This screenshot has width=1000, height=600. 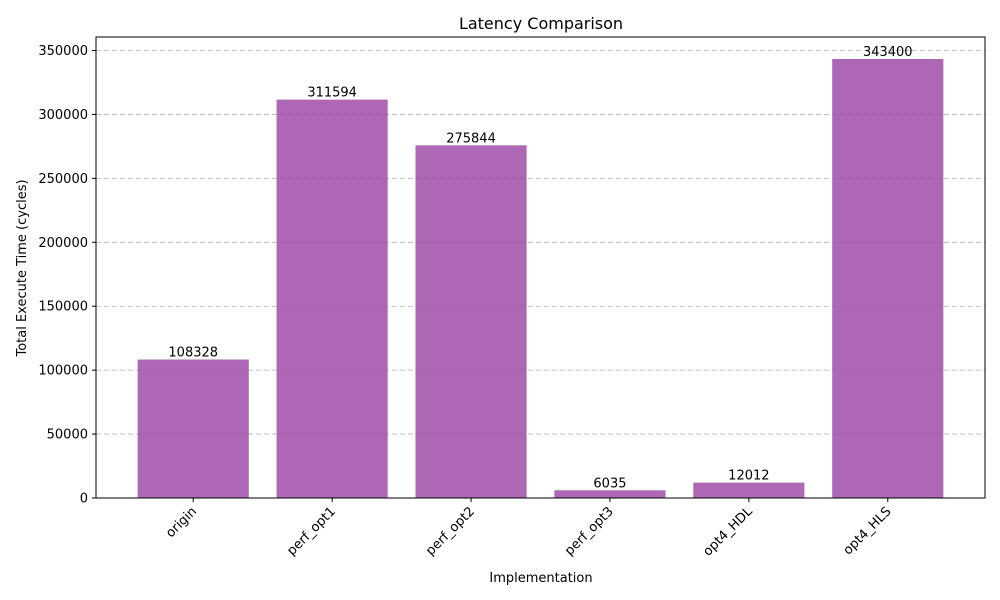 I want to click on x-tick-label: perf_opt3, so click(x=589, y=531).